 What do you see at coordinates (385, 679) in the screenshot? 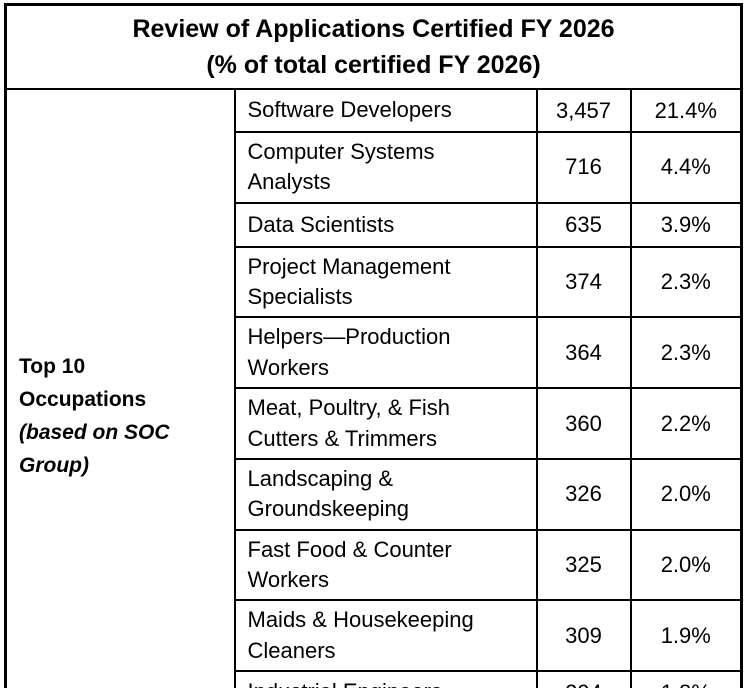
I see `occupation-cell: Industrial Engineers` at bounding box center [385, 679].